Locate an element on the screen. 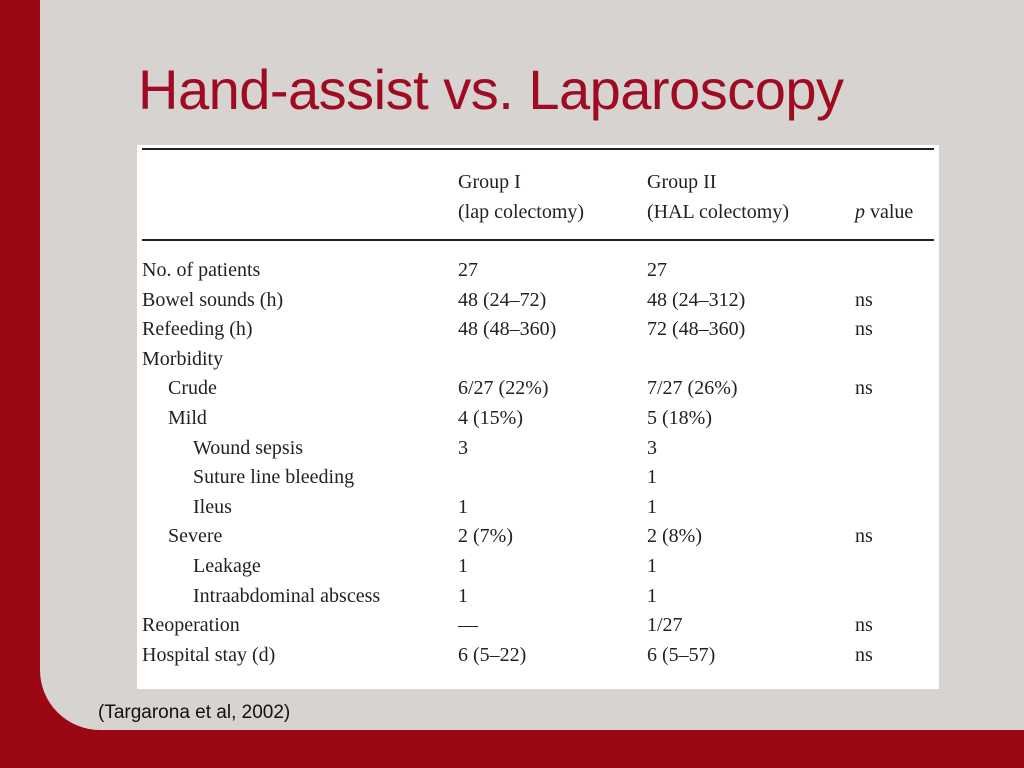  header-p-label: value is located at coordinates (889, 212).